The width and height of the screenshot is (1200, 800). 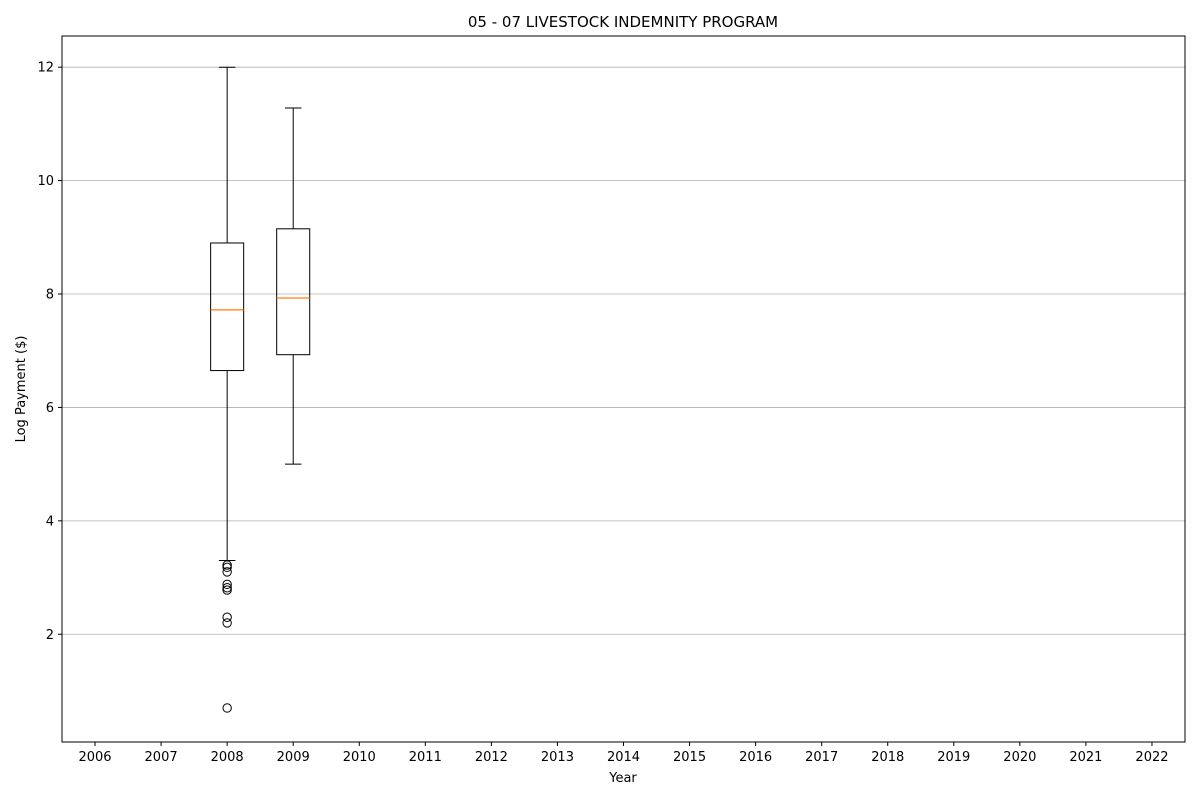 I want to click on x-tick-label: 2021, so click(x=1085, y=757).